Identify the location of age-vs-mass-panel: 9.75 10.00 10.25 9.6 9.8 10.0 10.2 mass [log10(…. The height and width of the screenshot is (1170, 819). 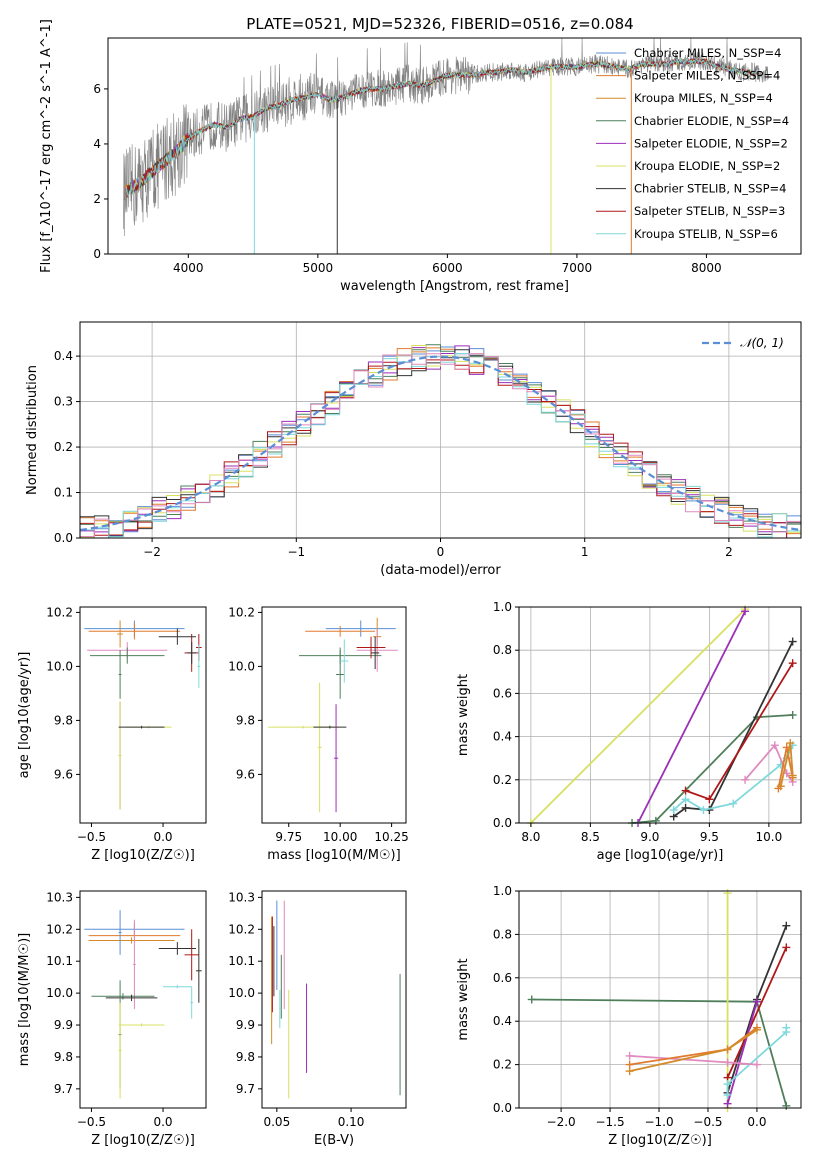
(318, 734).